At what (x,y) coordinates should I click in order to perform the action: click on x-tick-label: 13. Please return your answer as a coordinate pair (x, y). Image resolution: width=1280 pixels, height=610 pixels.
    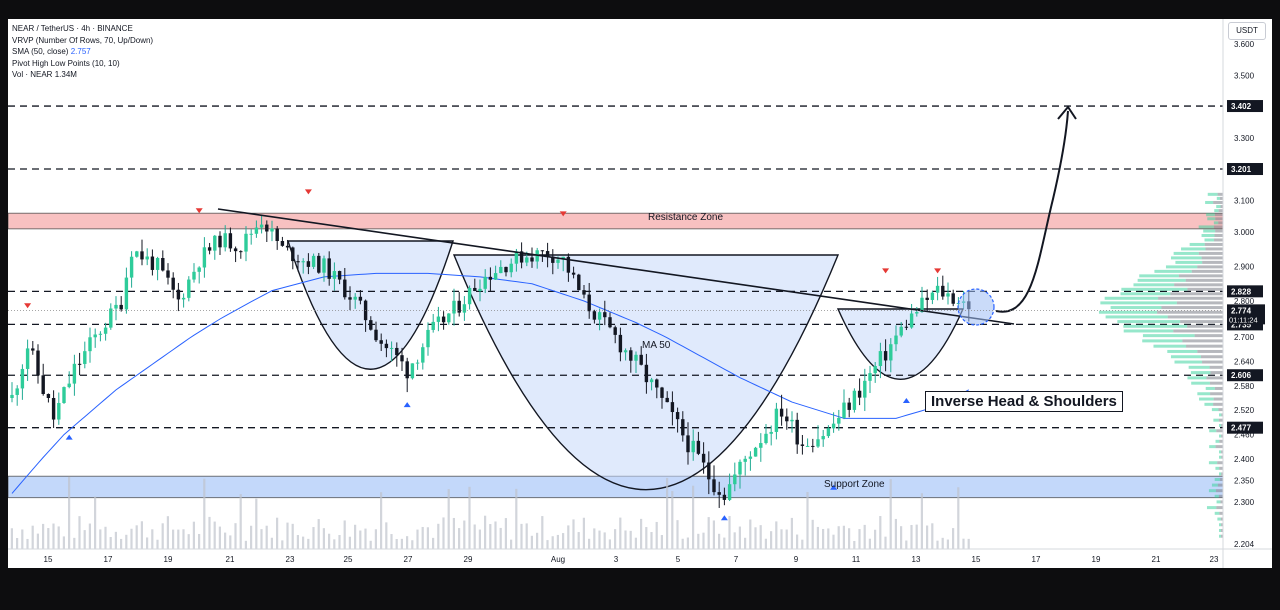
    Looking at the image, I should click on (916, 559).